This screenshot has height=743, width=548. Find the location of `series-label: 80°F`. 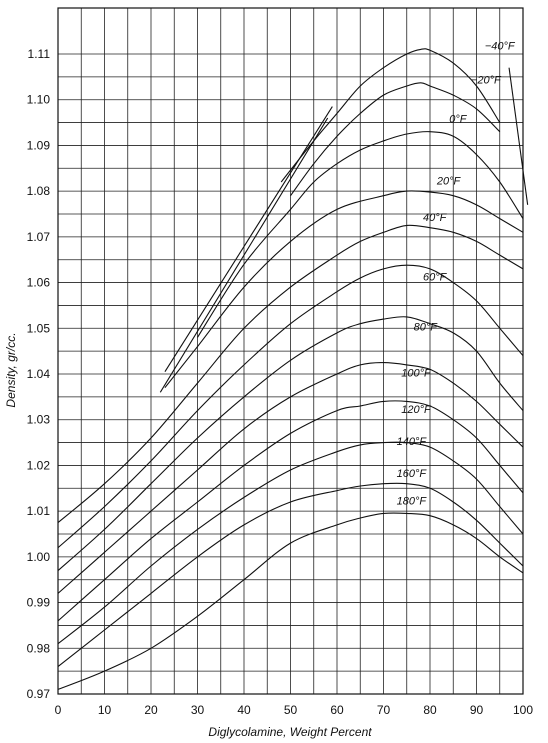

series-label: 80°F is located at coordinates (426, 328).